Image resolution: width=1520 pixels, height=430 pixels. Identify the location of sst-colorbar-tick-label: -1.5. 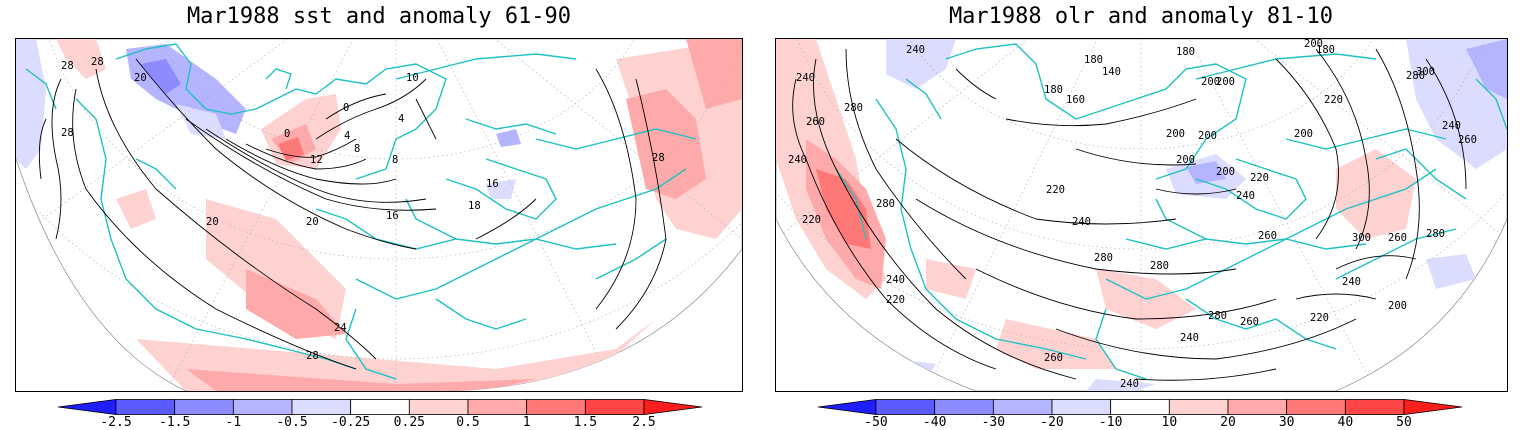
(175, 422).